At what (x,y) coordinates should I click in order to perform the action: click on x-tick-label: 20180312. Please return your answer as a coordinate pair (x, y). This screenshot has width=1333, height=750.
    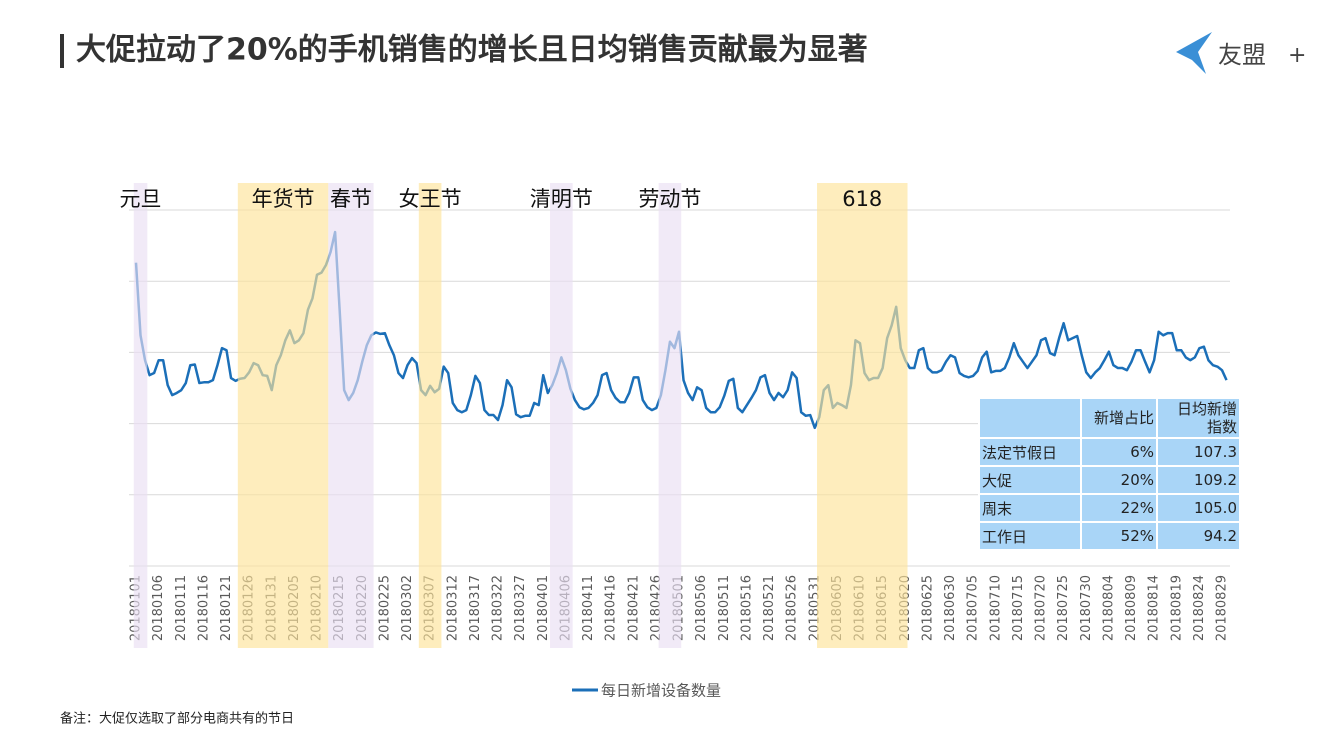
    Looking at the image, I should click on (452, 608).